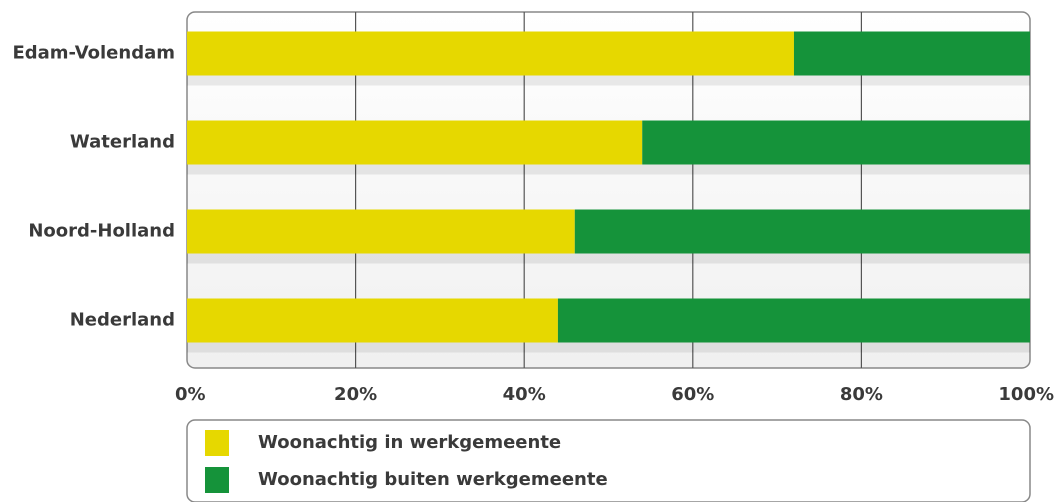 The width and height of the screenshot is (1059, 502). I want to click on x-tick-label: 20%, so click(355, 394).